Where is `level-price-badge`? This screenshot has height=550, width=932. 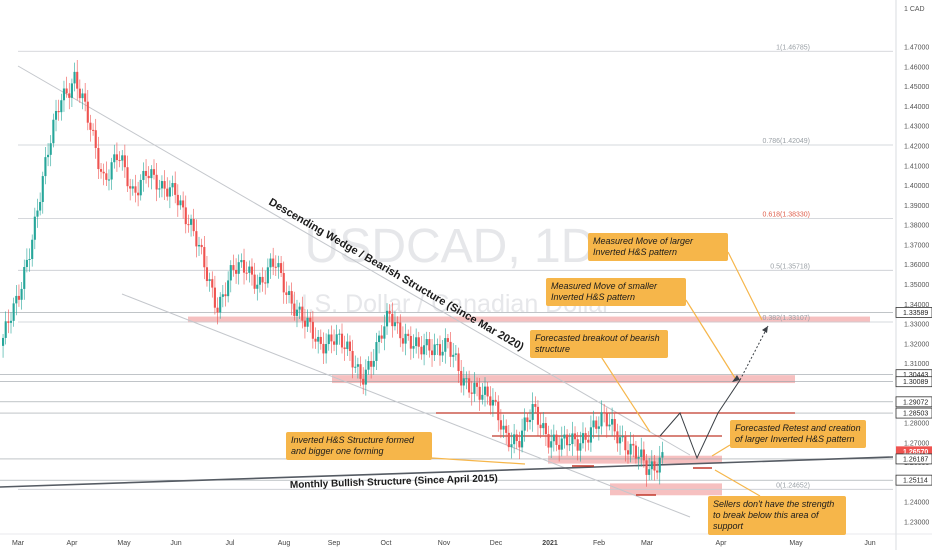 level-price-badge is located at coordinates (913, 312).